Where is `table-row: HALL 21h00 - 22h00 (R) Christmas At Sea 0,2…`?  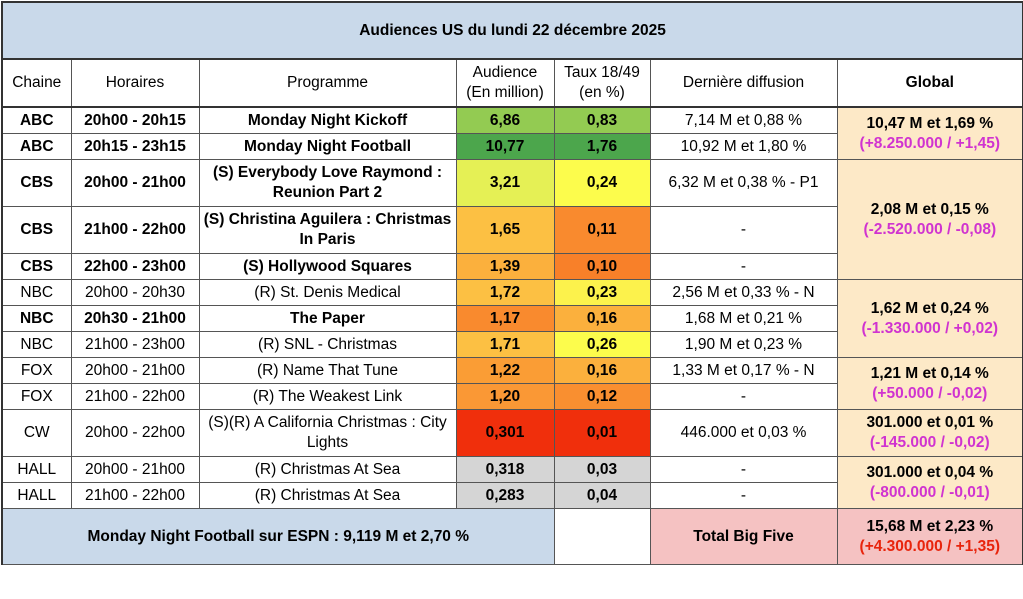 table-row: HALL 21h00 - 22h00 (R) Christmas At Sea 0,2… is located at coordinates (512, 495).